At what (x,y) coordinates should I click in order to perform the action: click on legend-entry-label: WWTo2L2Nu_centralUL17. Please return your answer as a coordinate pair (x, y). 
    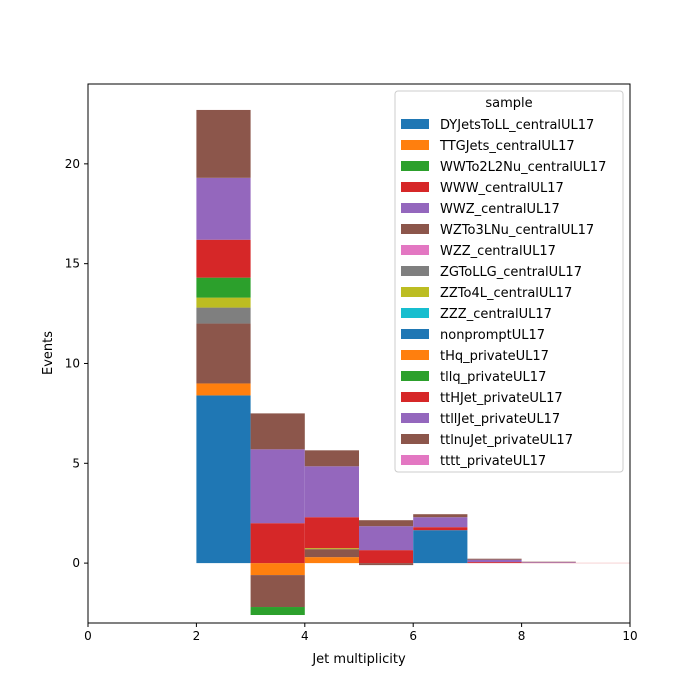
    Looking at the image, I should click on (523, 167).